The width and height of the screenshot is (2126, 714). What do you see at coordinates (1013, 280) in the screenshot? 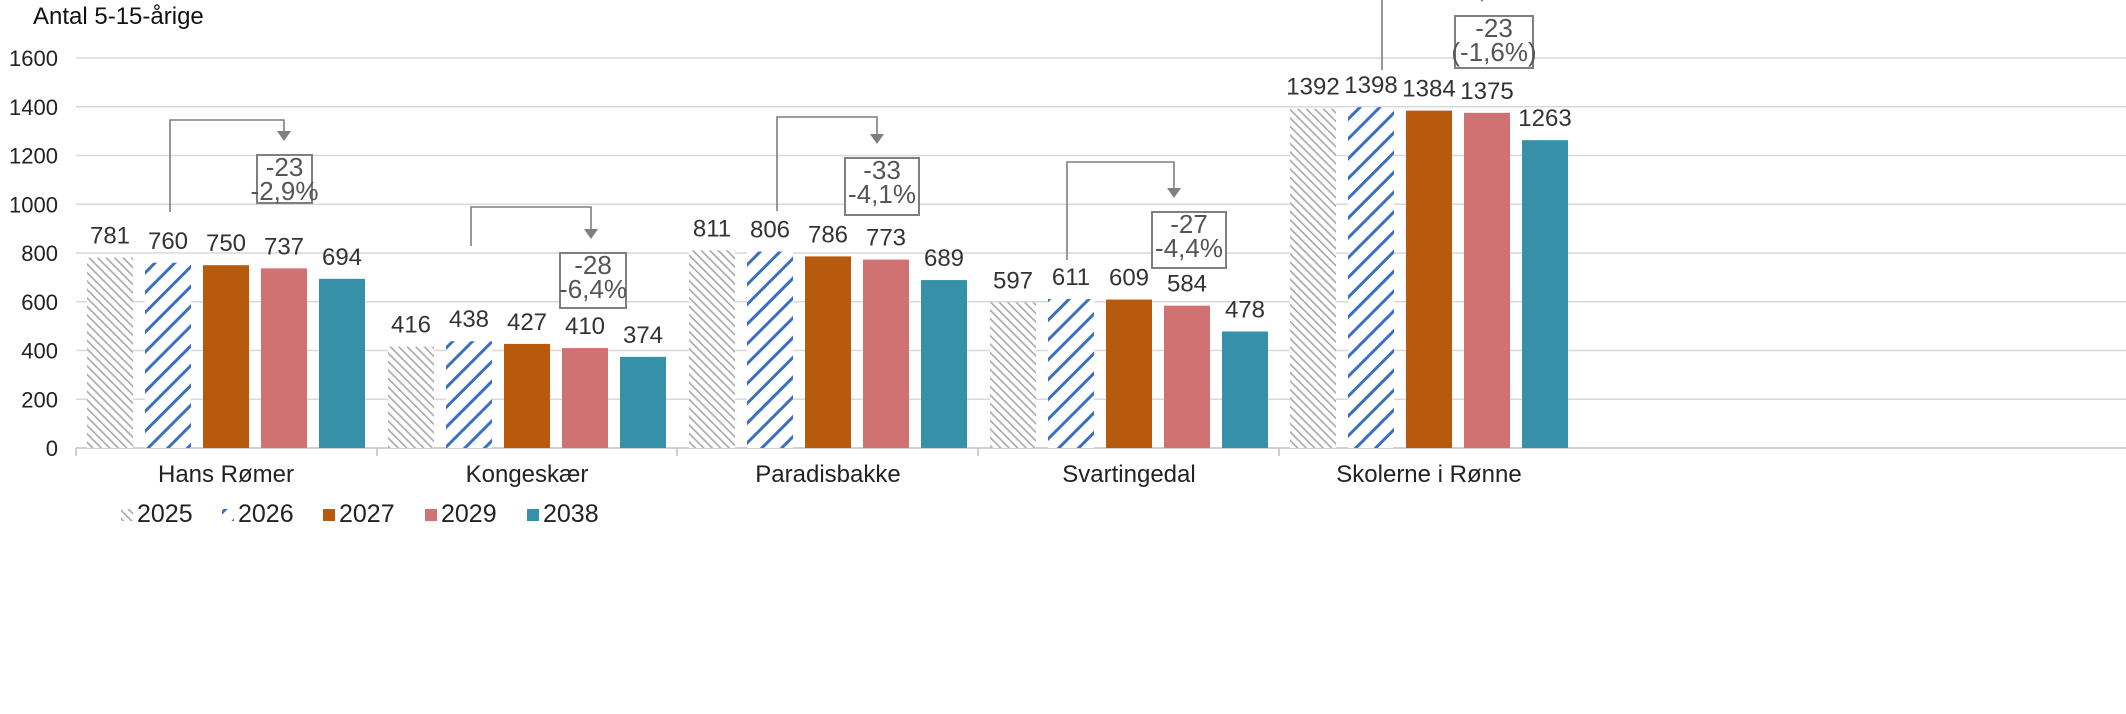
I see `data-label: 597` at bounding box center [1013, 280].